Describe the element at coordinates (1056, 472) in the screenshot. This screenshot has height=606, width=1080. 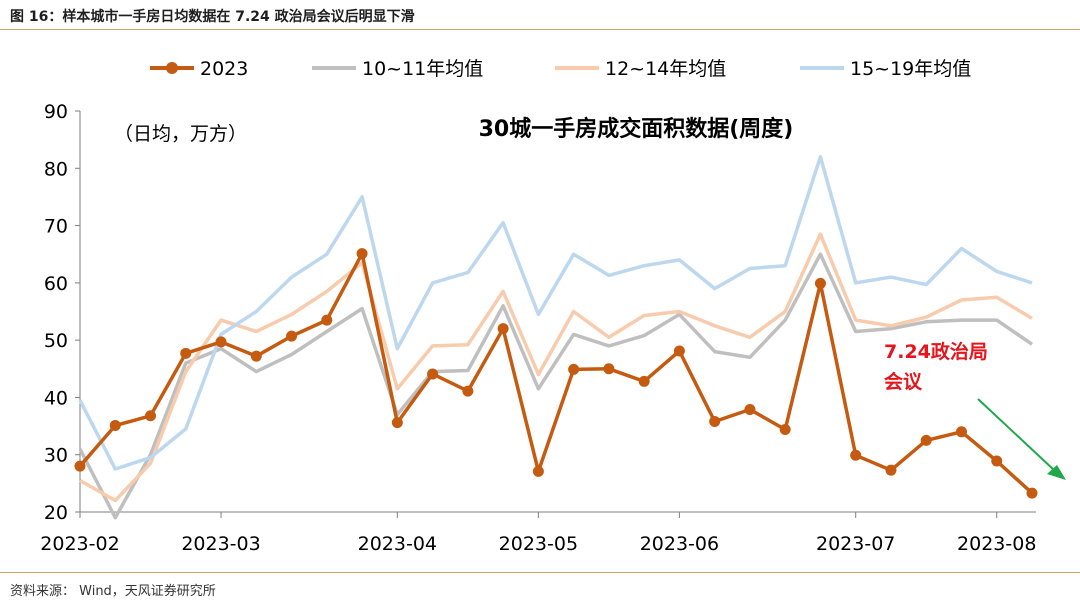
I see `trend-arrowhead` at that location.